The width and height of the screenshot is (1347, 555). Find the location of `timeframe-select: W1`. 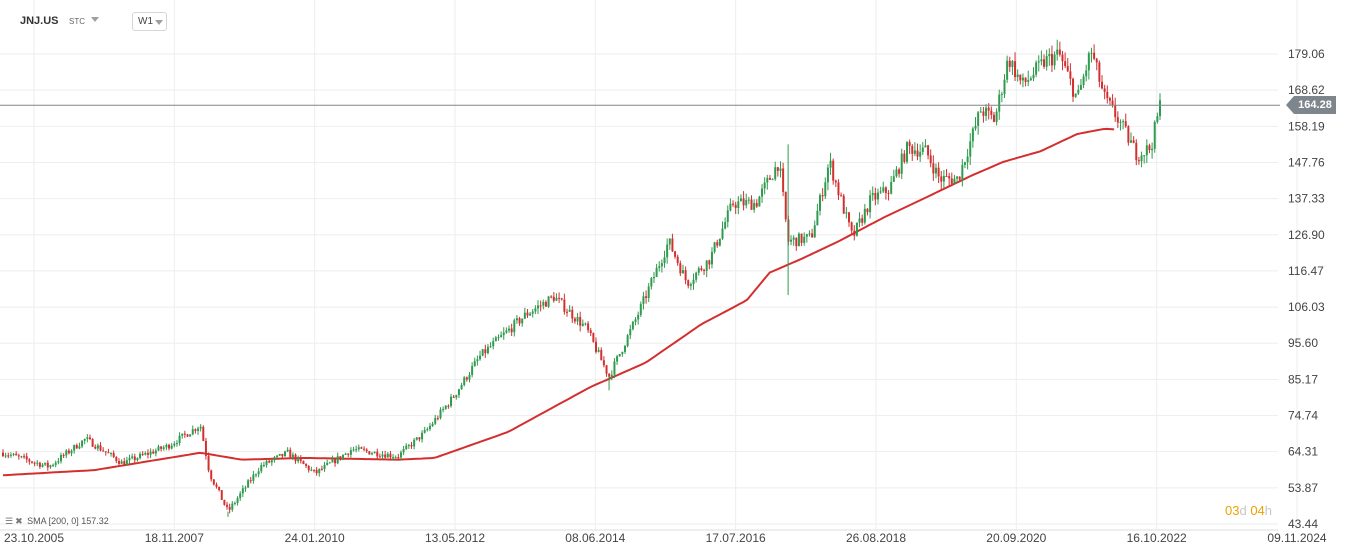

timeframe-select: W1 is located at coordinates (149, 21).